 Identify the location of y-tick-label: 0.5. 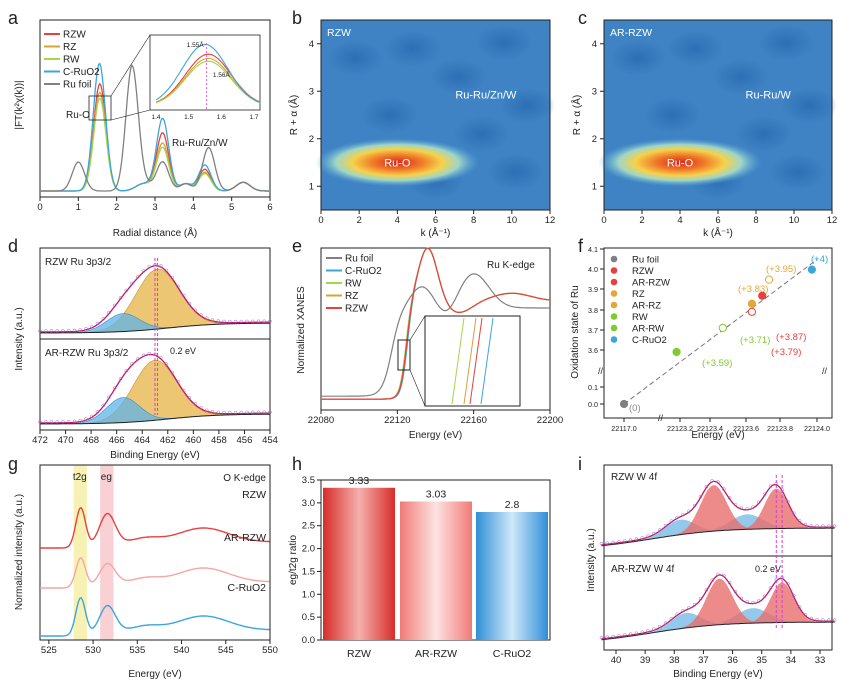
(308, 617).